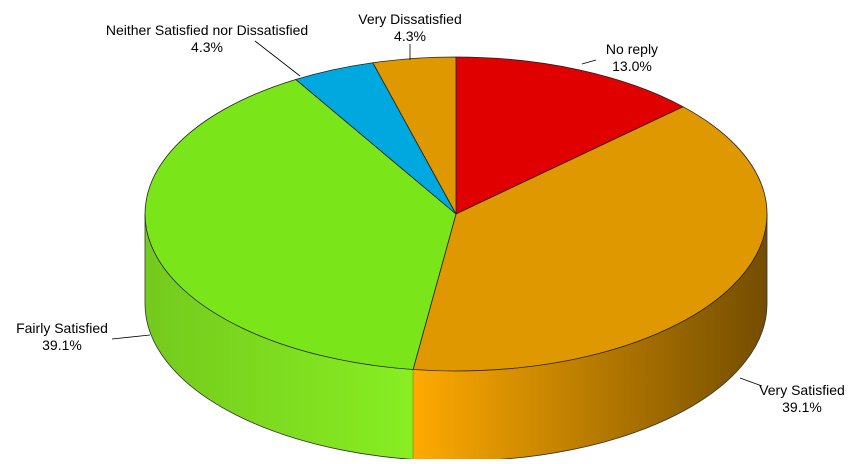 This screenshot has width=853, height=464. I want to click on slice-value-label-1: 39.1%, so click(802, 407).